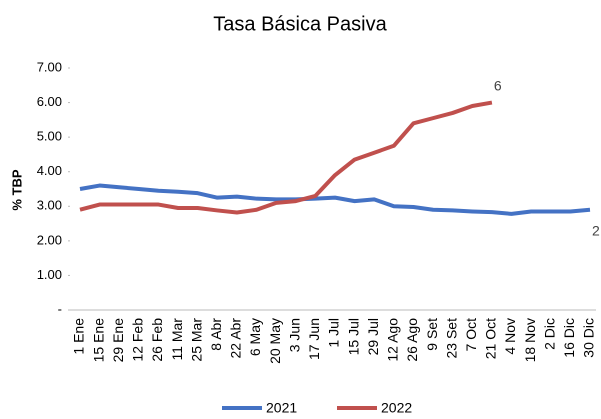 The image size is (601, 419). What do you see at coordinates (98, 340) in the screenshot?
I see `x-tick-label: 15 Ene` at bounding box center [98, 340].